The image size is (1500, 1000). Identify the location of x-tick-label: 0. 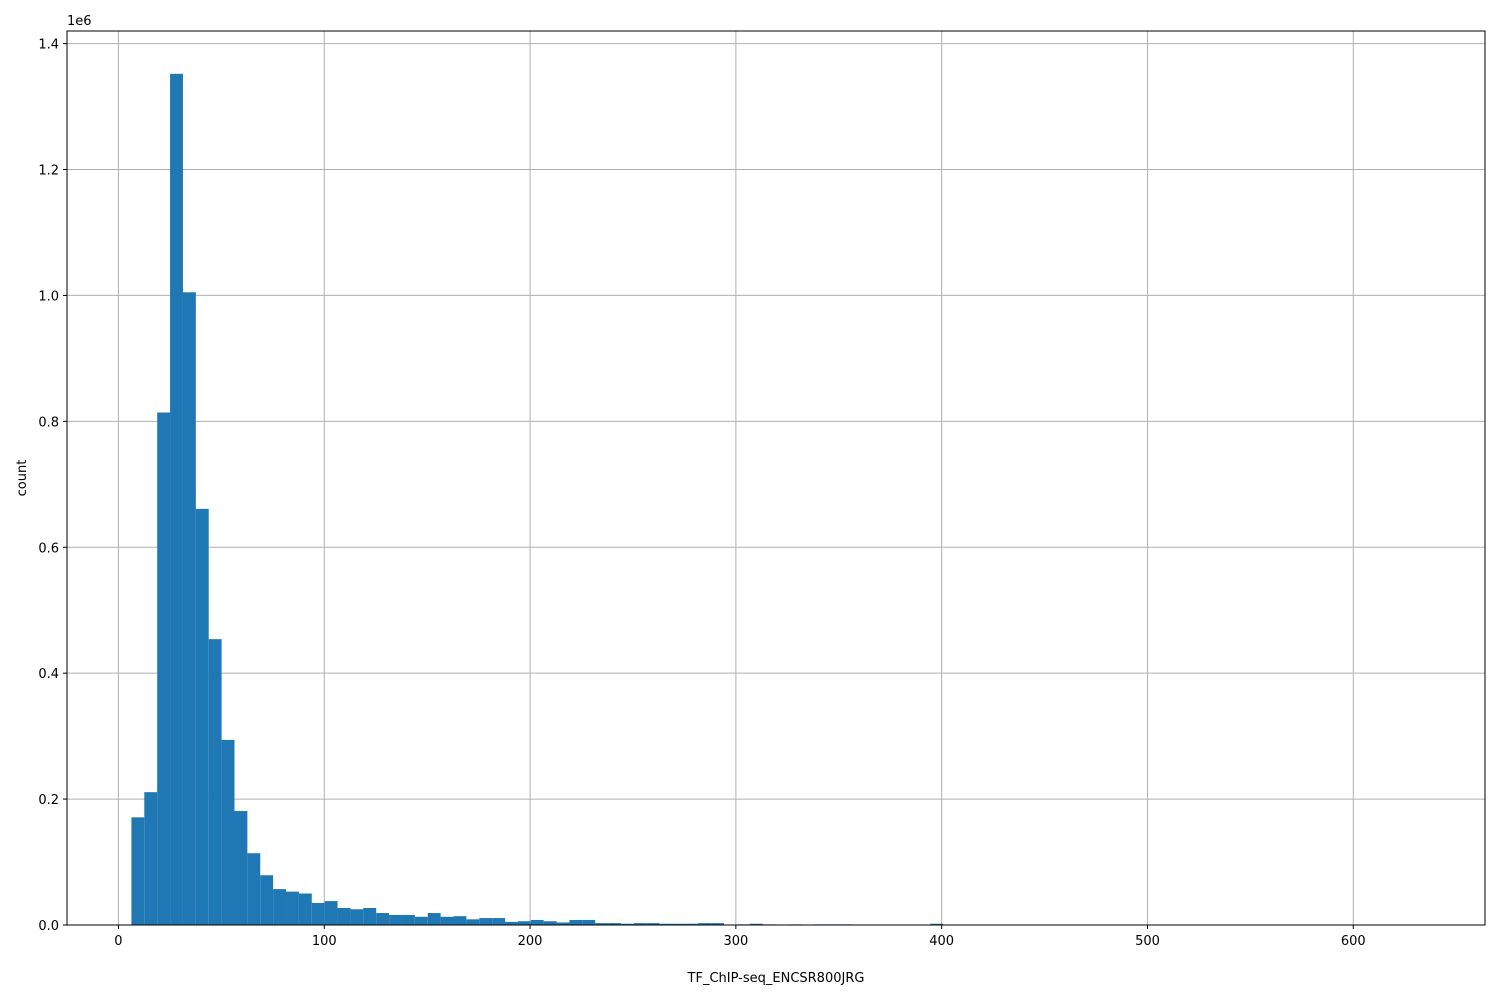
(118, 941).